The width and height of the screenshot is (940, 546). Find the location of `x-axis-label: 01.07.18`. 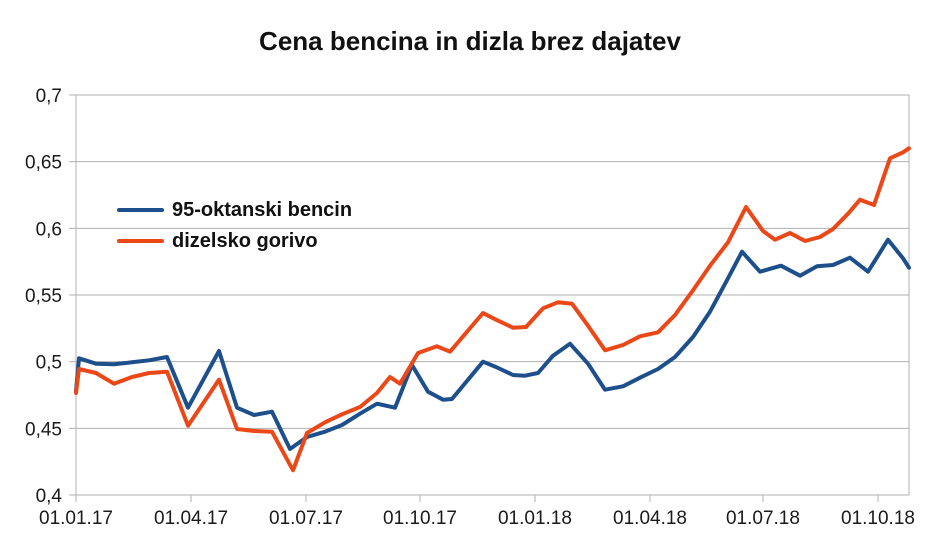

x-axis-label: 01.07.18 is located at coordinates (763, 518).